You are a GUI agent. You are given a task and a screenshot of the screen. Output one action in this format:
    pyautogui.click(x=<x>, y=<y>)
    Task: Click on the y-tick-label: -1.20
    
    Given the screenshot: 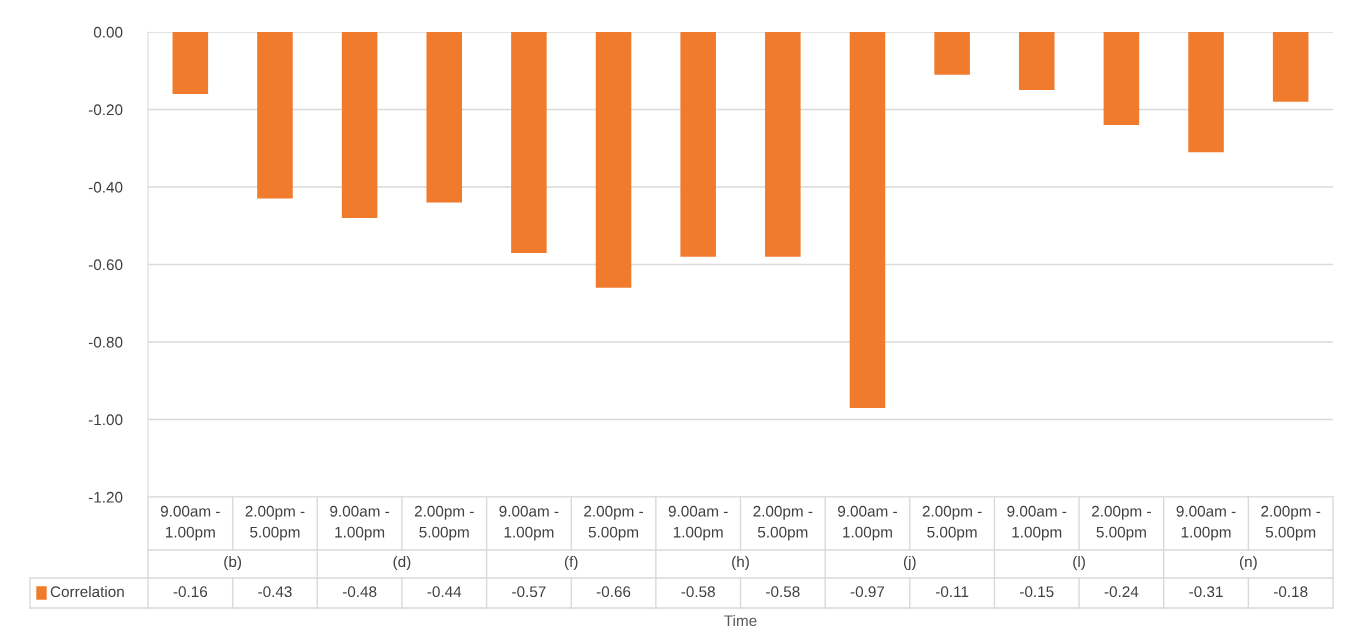 What is the action you would take?
    pyautogui.click(x=105, y=497)
    